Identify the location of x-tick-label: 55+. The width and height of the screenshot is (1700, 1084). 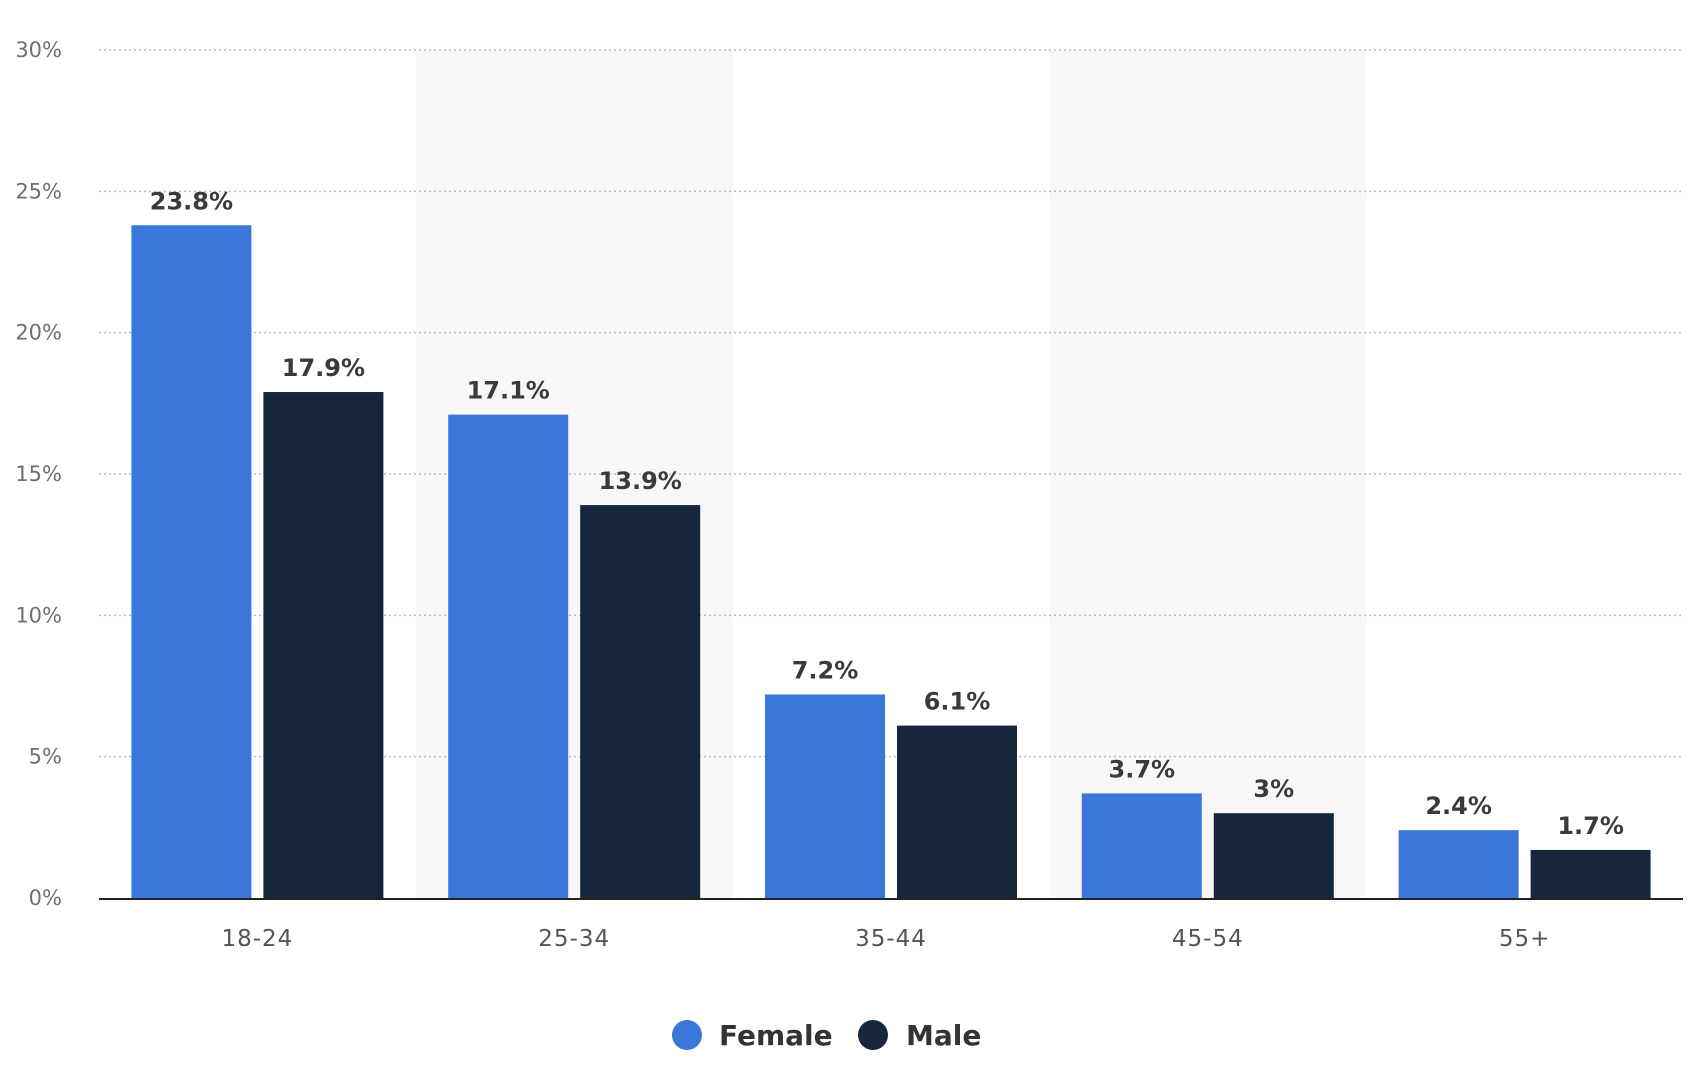
(1525, 939).